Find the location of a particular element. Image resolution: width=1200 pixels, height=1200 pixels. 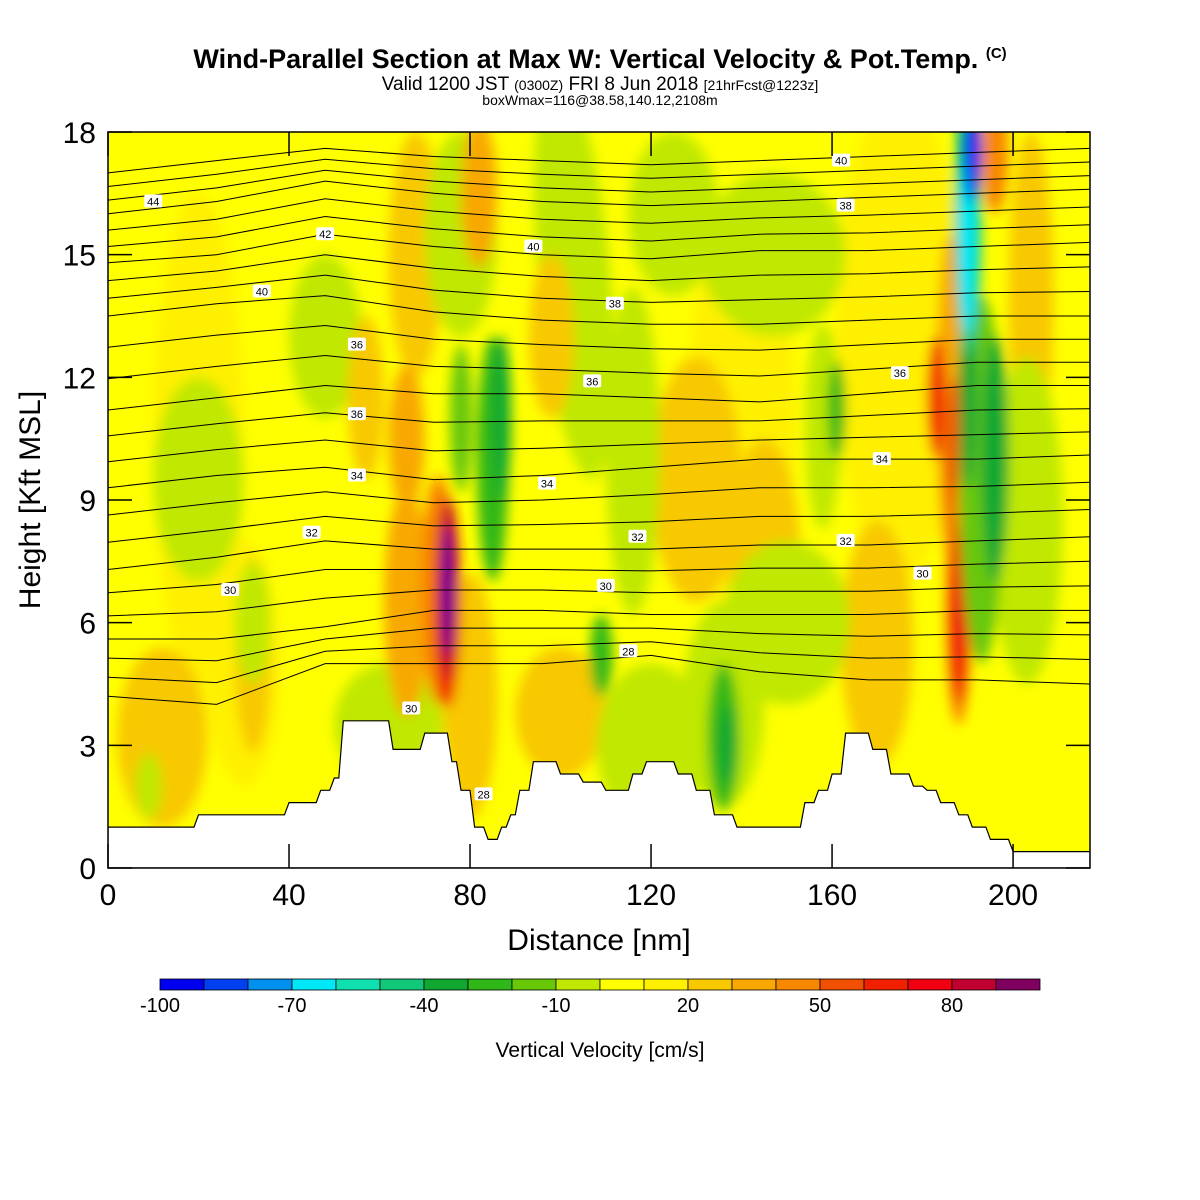

colorbar-label: Vertical Velocity [cm/s] is located at coordinates (600, 1050).